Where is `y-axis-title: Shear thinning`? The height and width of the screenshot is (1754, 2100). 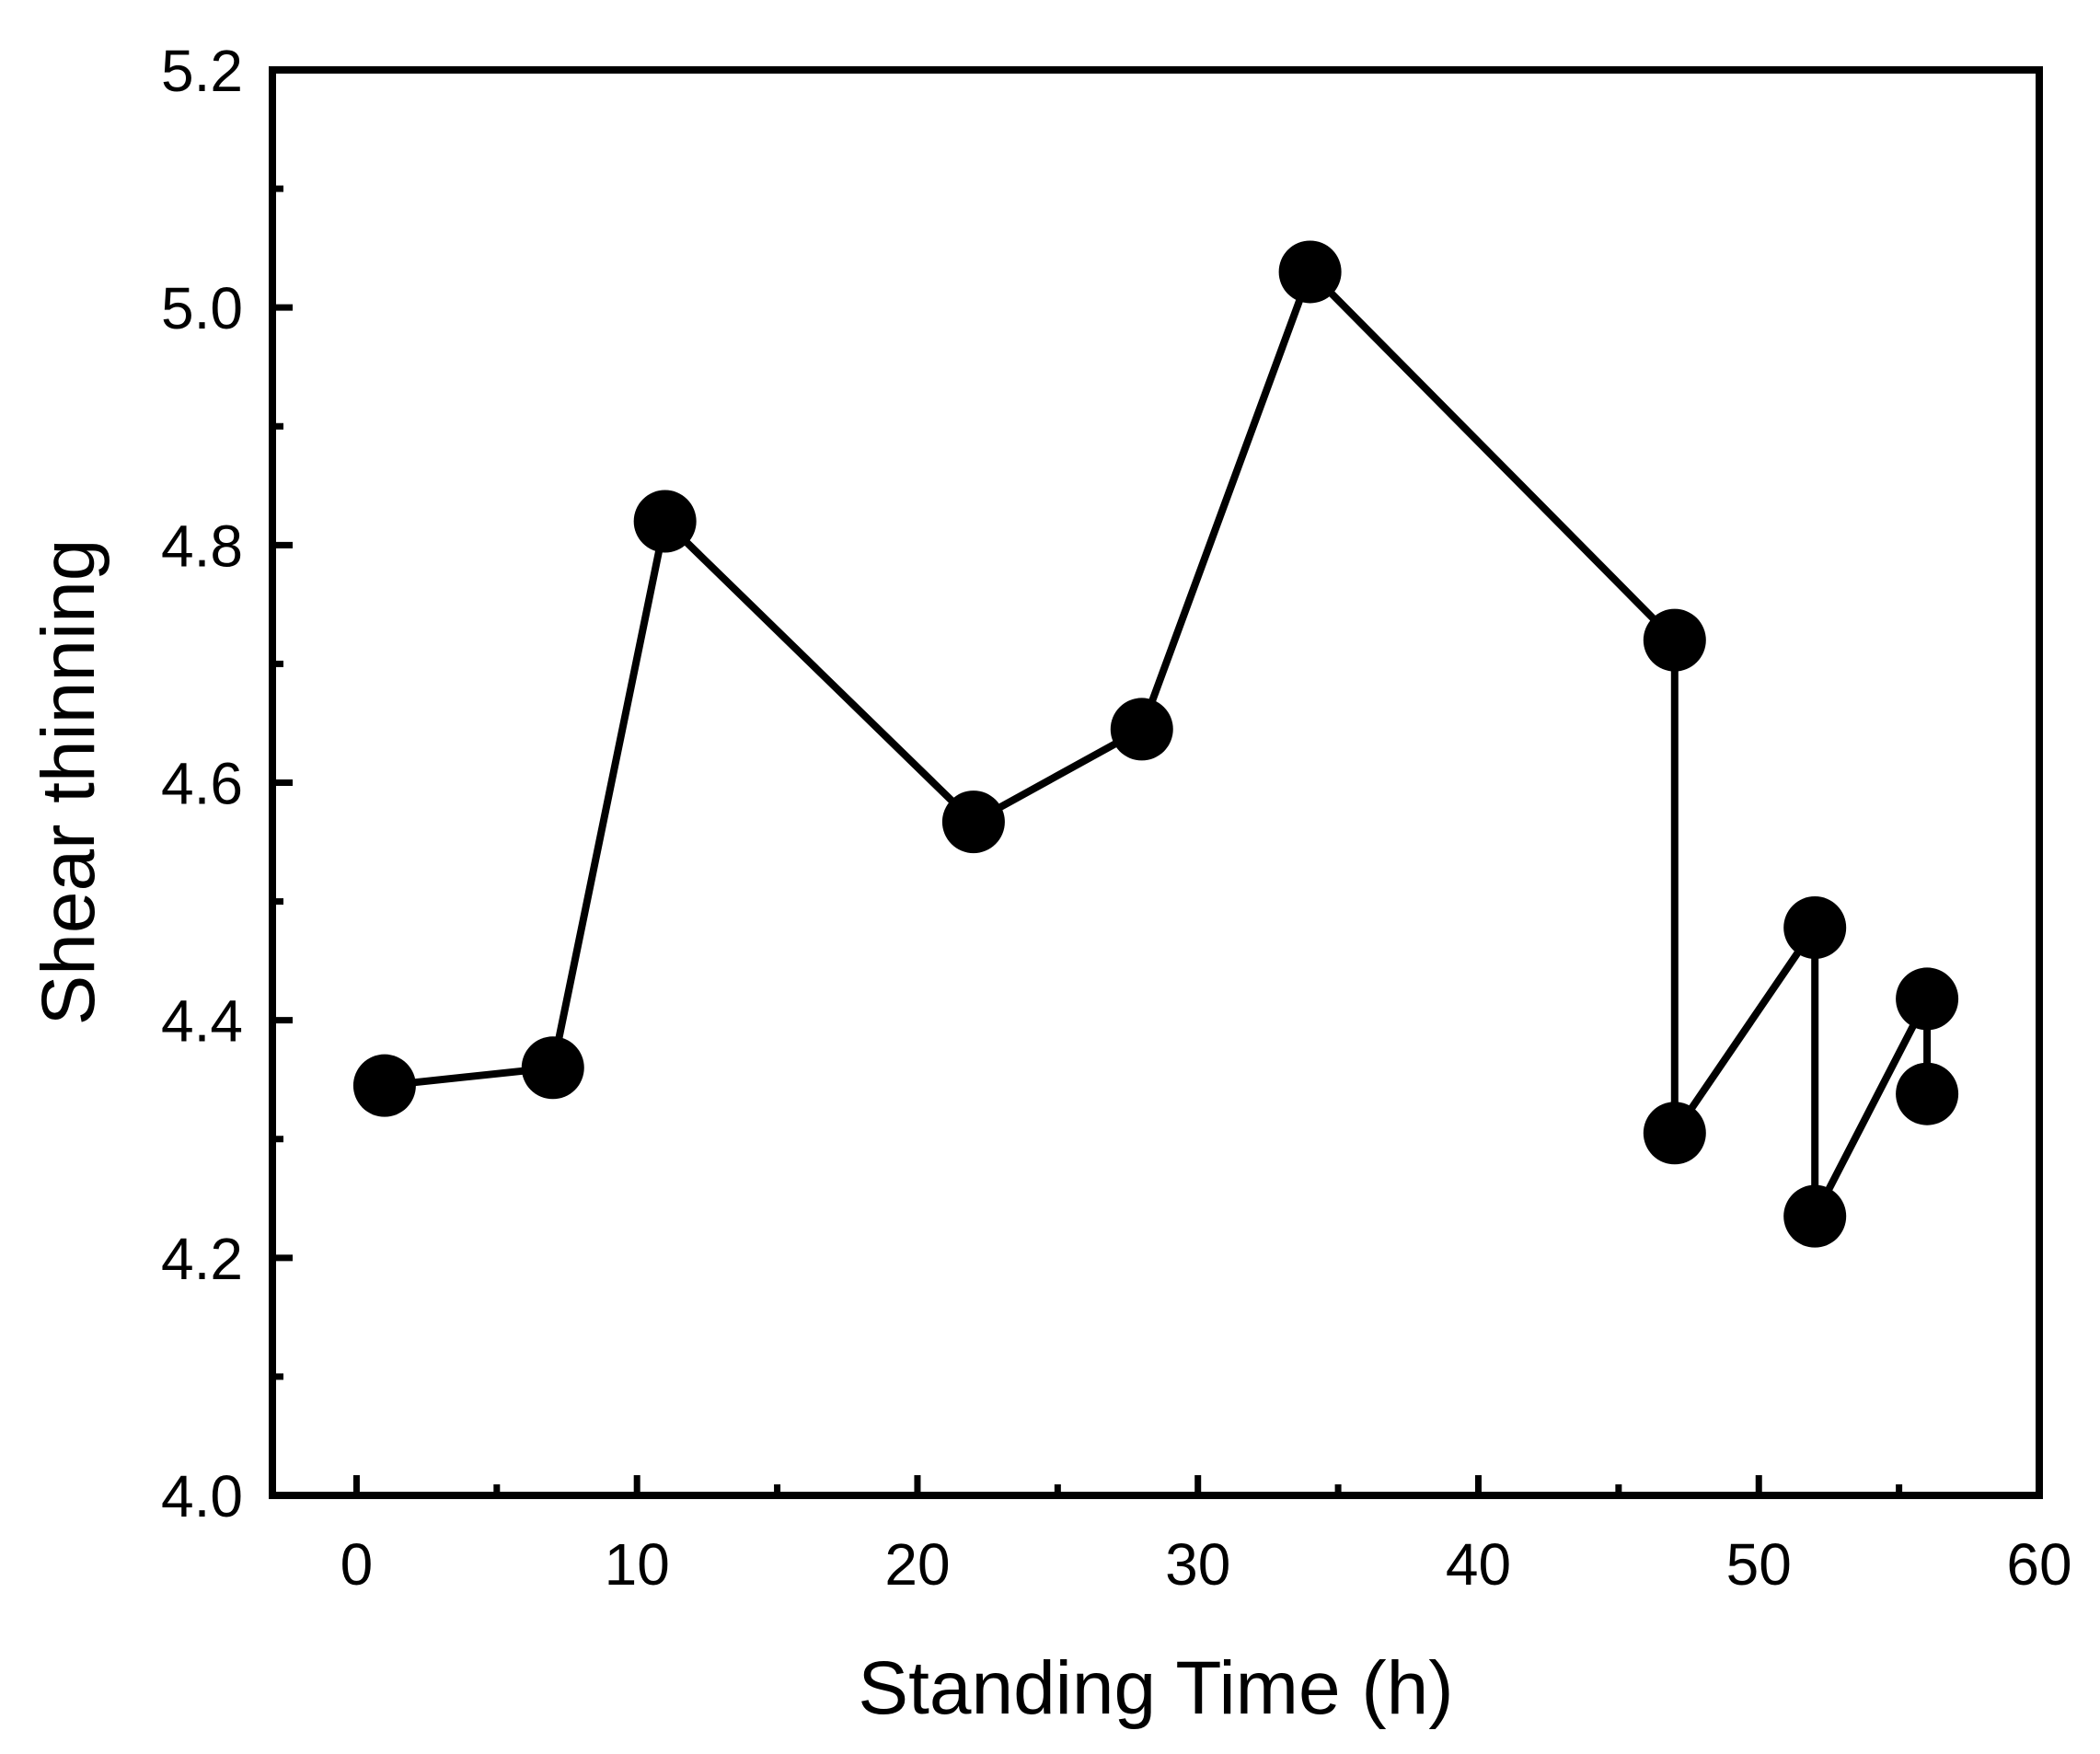 y-axis-title: Shear thinning is located at coordinates (68, 782).